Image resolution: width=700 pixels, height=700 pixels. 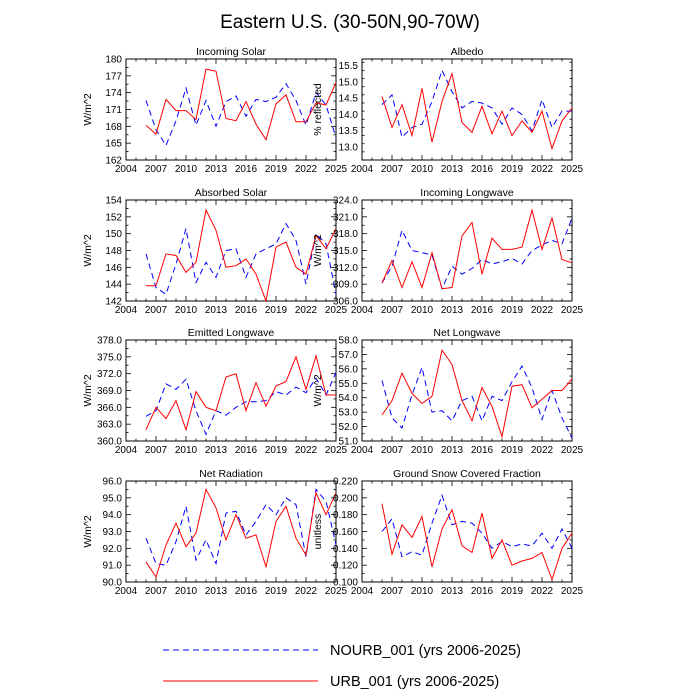 I want to click on y-tick-label: 306.0, so click(x=345, y=302).